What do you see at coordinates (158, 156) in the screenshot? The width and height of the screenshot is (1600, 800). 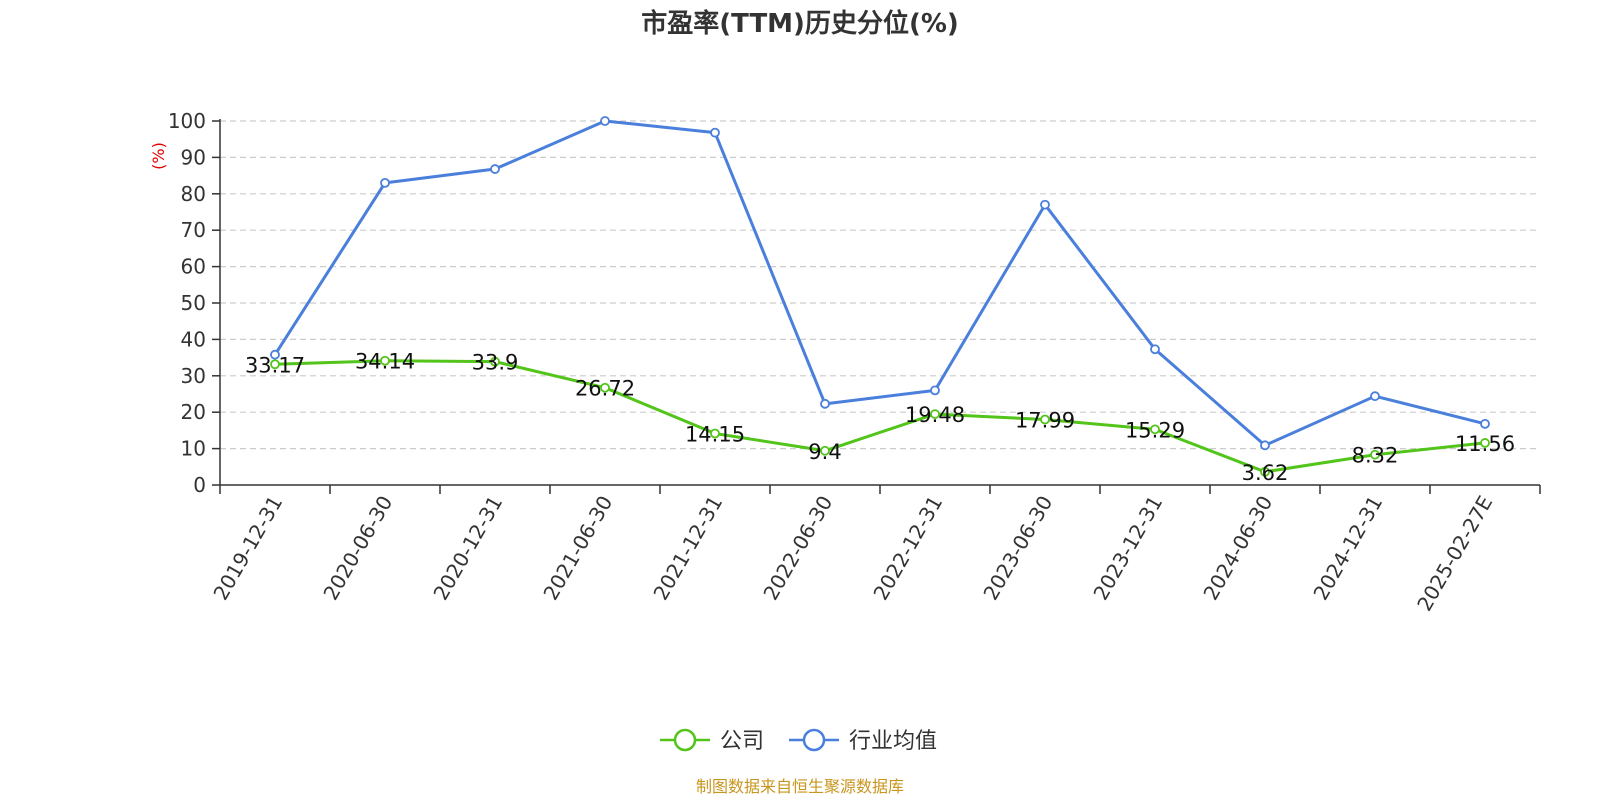 I see `y-axis-label: (%)` at bounding box center [158, 156].